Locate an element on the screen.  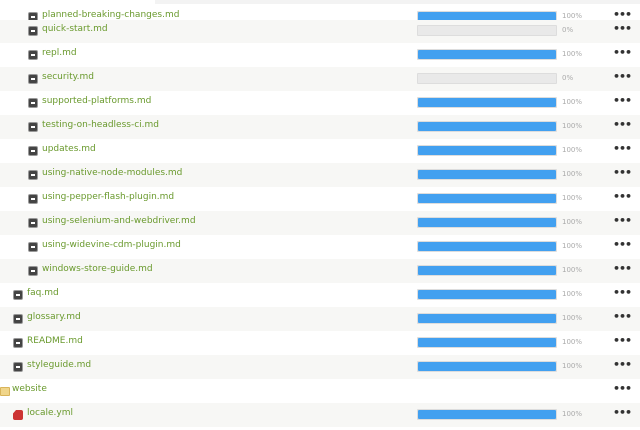
file-name: styleguide.md is located at coordinates (59, 365).